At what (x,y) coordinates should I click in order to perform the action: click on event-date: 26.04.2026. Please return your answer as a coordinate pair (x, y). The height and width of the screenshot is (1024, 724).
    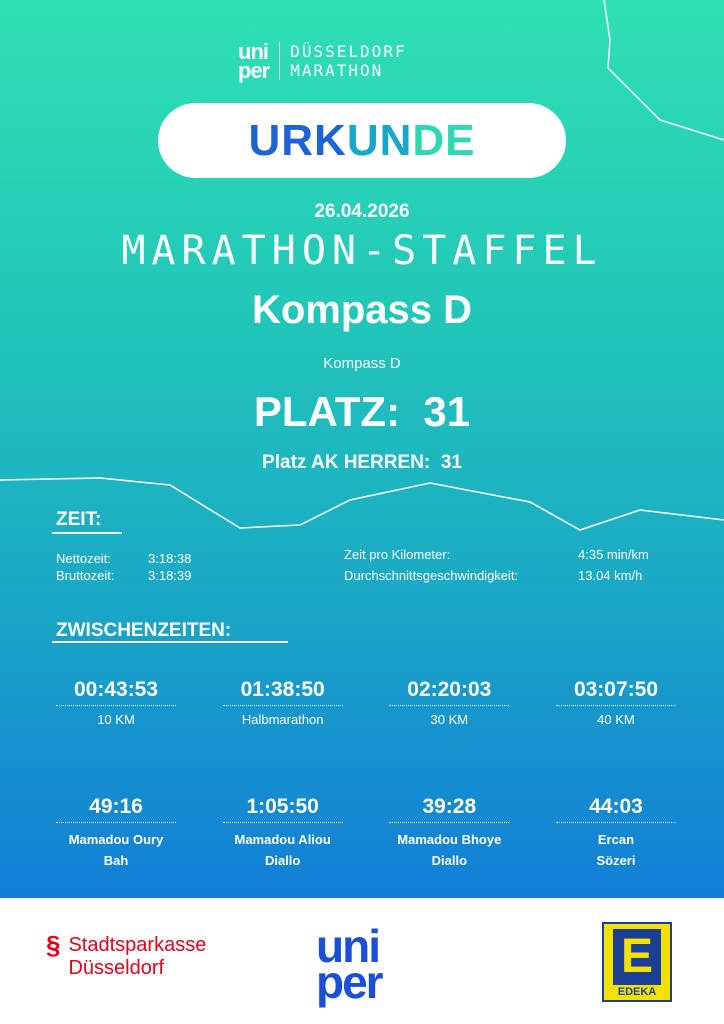
    Looking at the image, I should click on (362, 211).